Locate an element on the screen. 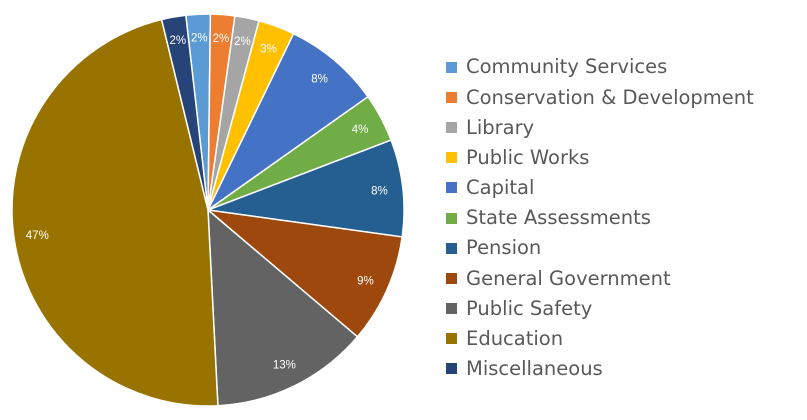  pie-slice-pension is located at coordinates (306, 188).